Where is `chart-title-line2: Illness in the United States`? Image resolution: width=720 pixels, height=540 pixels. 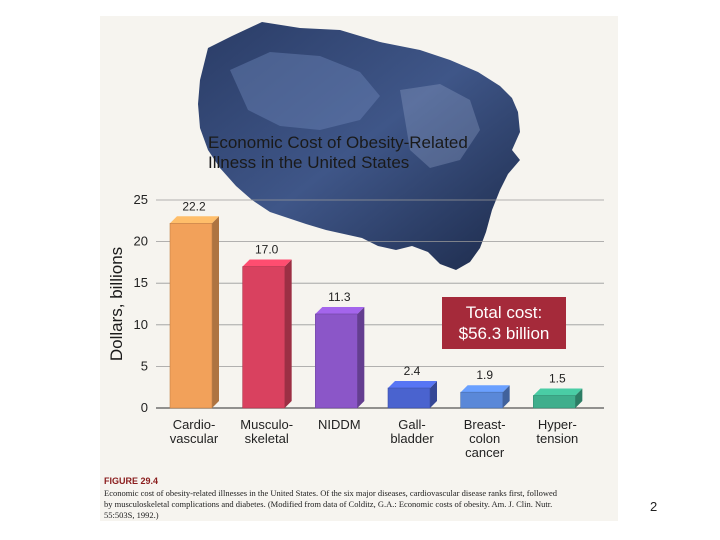
chart-title-line2: Illness in the United States is located at coordinates (308, 162).